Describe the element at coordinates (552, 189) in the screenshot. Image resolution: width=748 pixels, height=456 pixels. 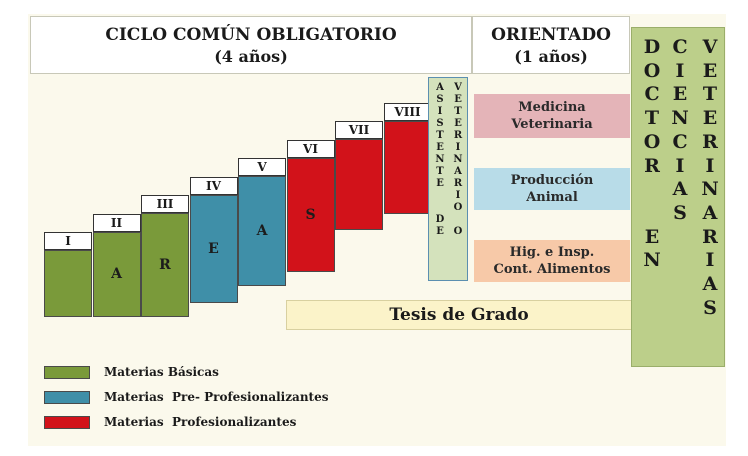
I see `orientation-produccion-animal: Producción Animal` at that location.